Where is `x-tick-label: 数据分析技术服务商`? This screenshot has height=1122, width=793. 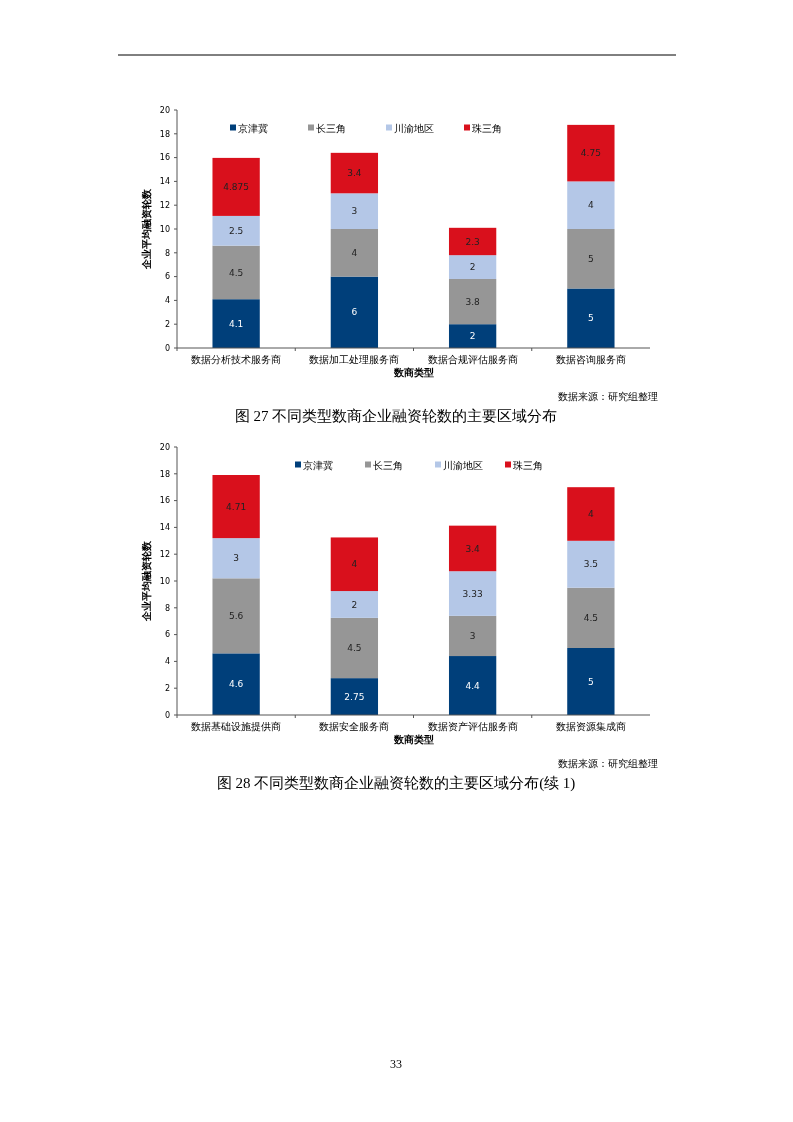
x-tick-label: 数据分析技术服务商 is located at coordinates (236, 359).